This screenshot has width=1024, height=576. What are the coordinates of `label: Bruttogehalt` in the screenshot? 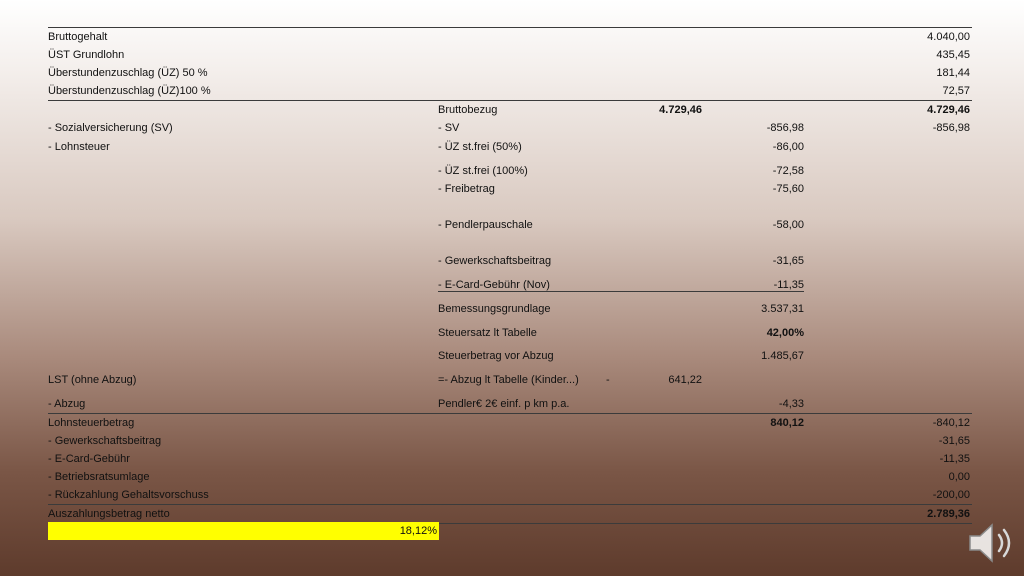 It's located at (78, 37).